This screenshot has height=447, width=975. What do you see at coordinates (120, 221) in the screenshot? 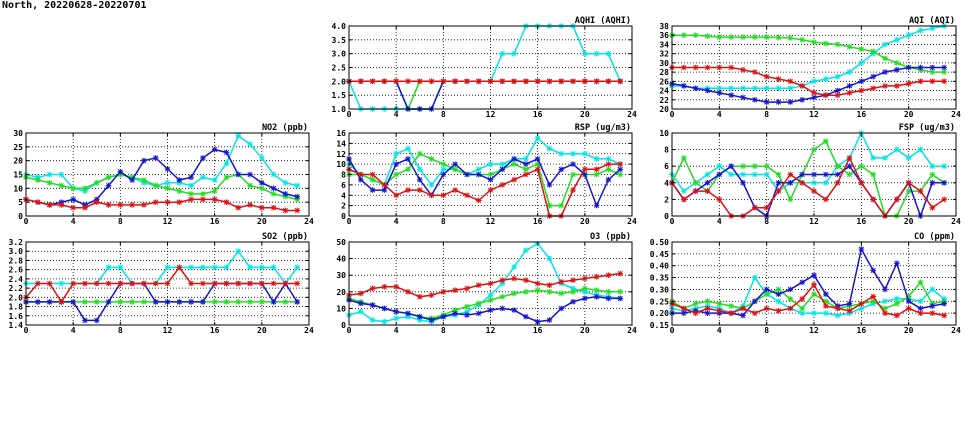
I see `x-tick-label: 8` at bounding box center [120, 221].